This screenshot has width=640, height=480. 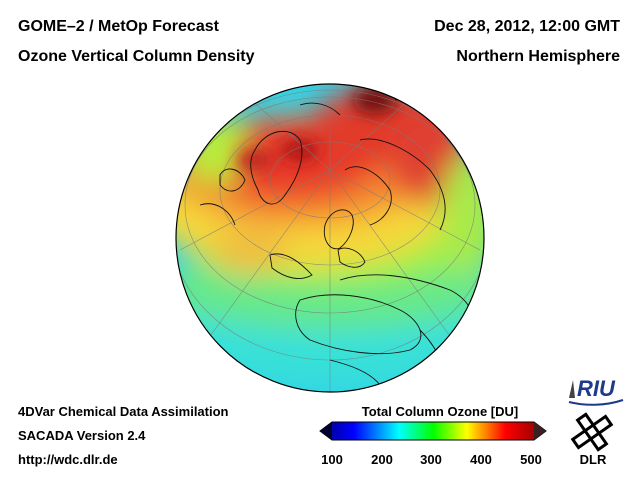 I want to click on map-title: GOME–2 / MetOp Forecast, so click(x=118, y=26).